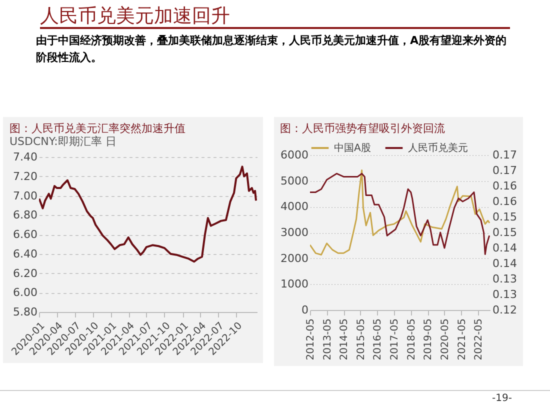 The image size is (550, 410). What do you see at coordinates (25, 293) in the screenshot?
I see `y-tick-label: 6.00` at bounding box center [25, 293].